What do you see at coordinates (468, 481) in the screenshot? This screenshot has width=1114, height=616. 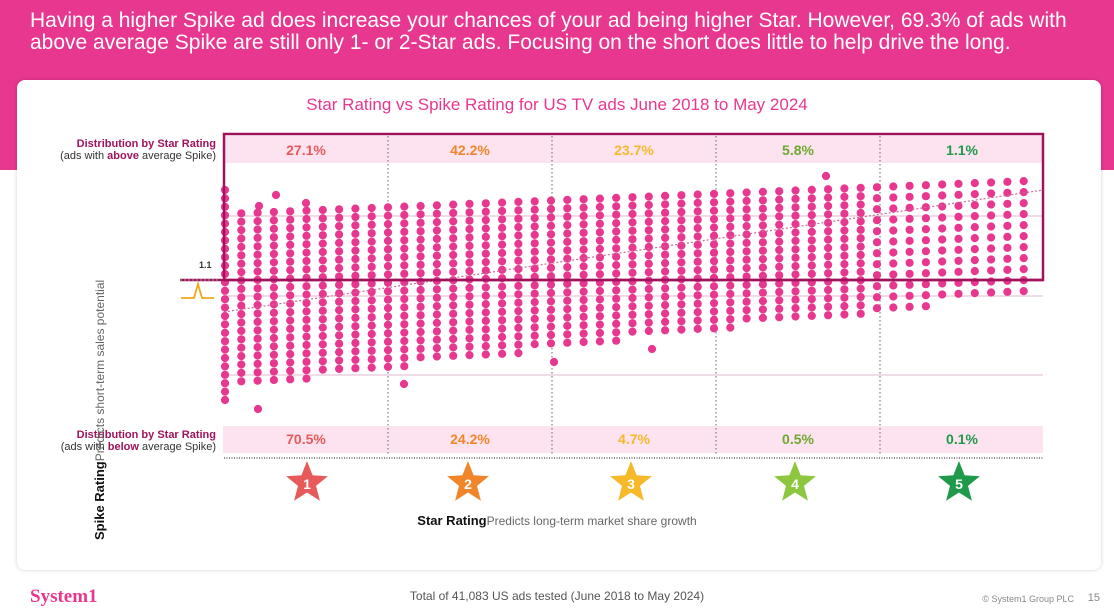 I see `star-2-icon` at bounding box center [468, 481].